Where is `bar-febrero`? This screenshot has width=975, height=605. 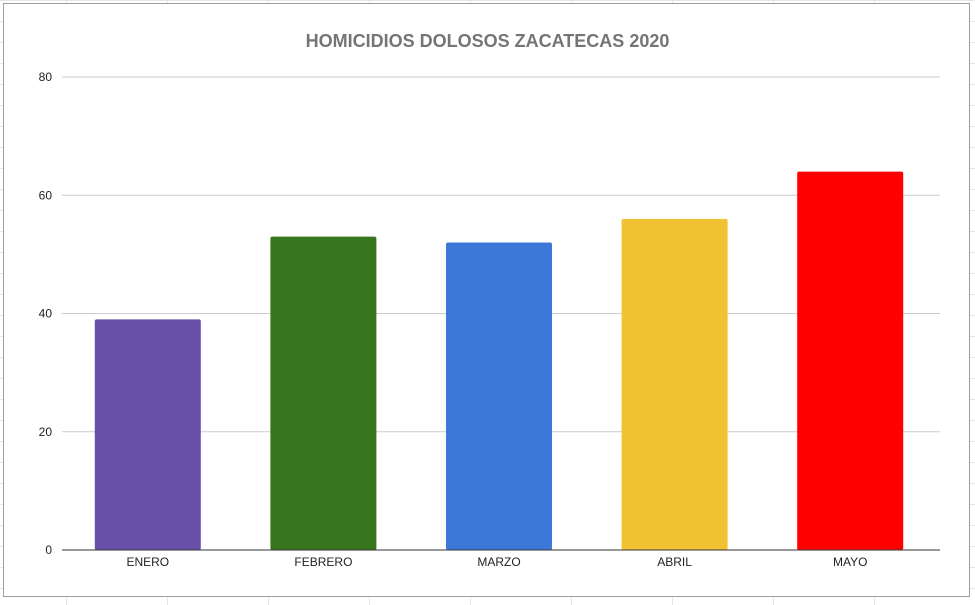
bar-febrero is located at coordinates (323, 393).